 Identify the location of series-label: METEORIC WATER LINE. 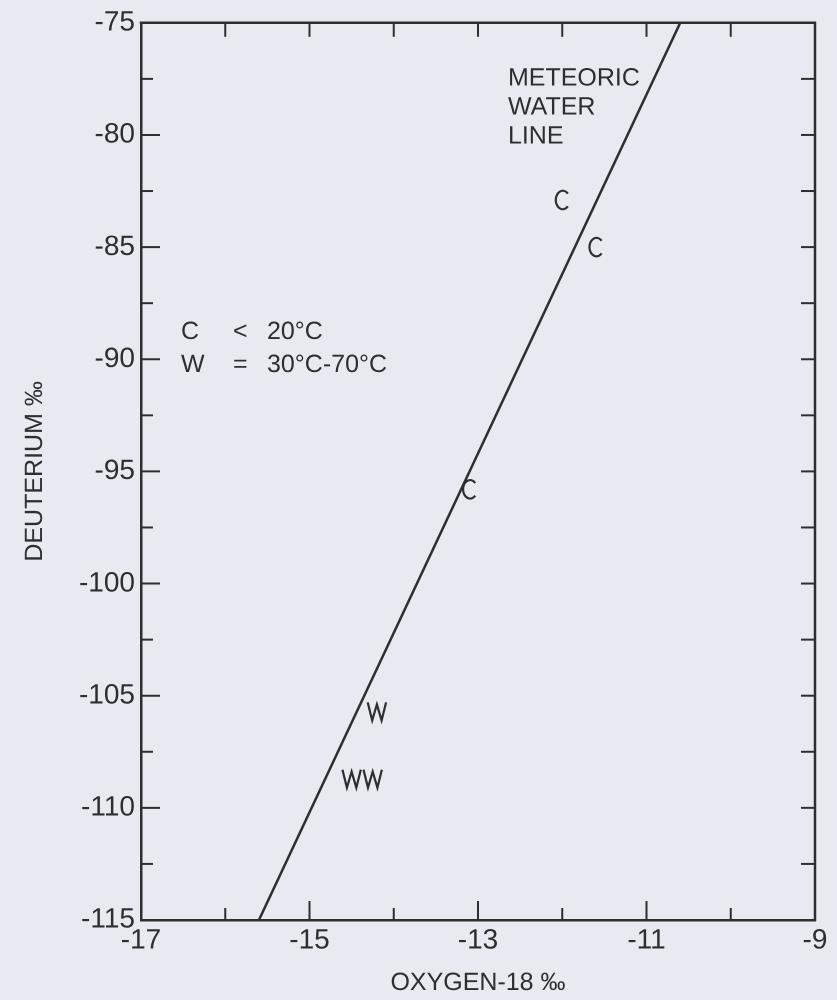
(574, 107).